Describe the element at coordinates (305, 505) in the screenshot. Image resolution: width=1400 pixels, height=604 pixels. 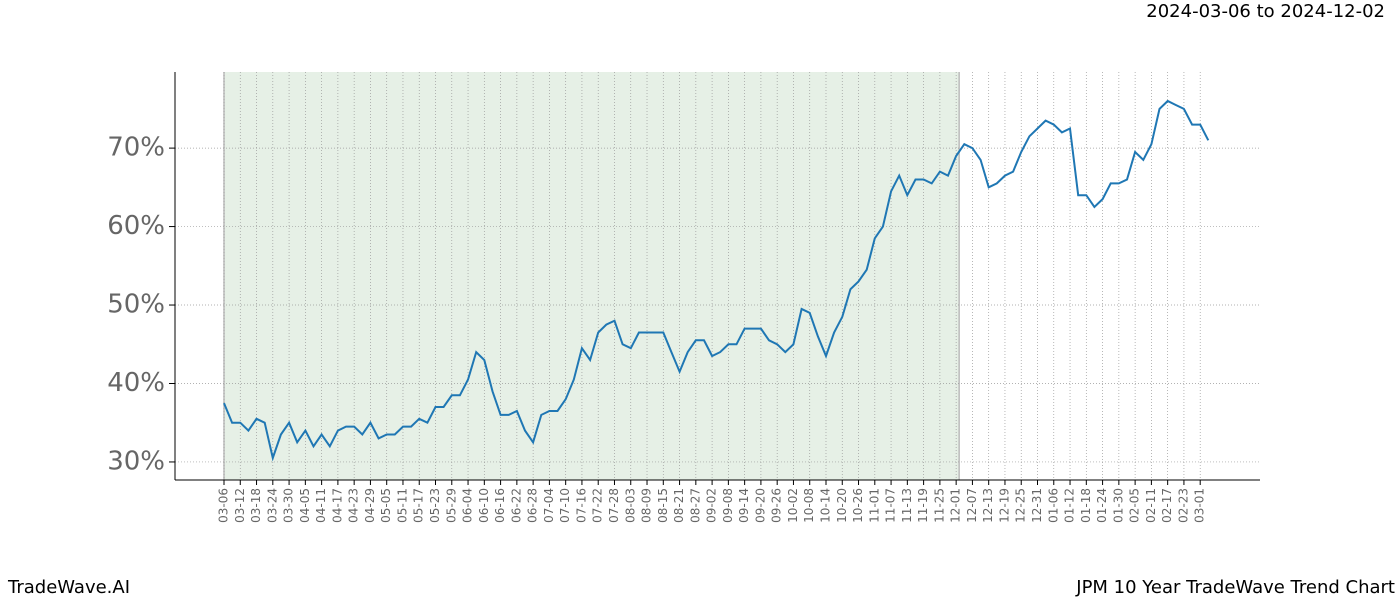
I see `x-tick-label: 04-05` at that location.